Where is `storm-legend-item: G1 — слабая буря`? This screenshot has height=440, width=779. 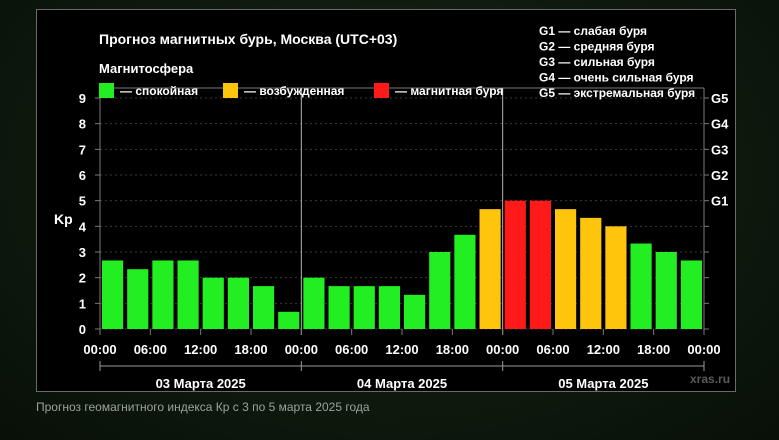 storm-legend-item: G1 — слабая буря is located at coordinates (593, 31).